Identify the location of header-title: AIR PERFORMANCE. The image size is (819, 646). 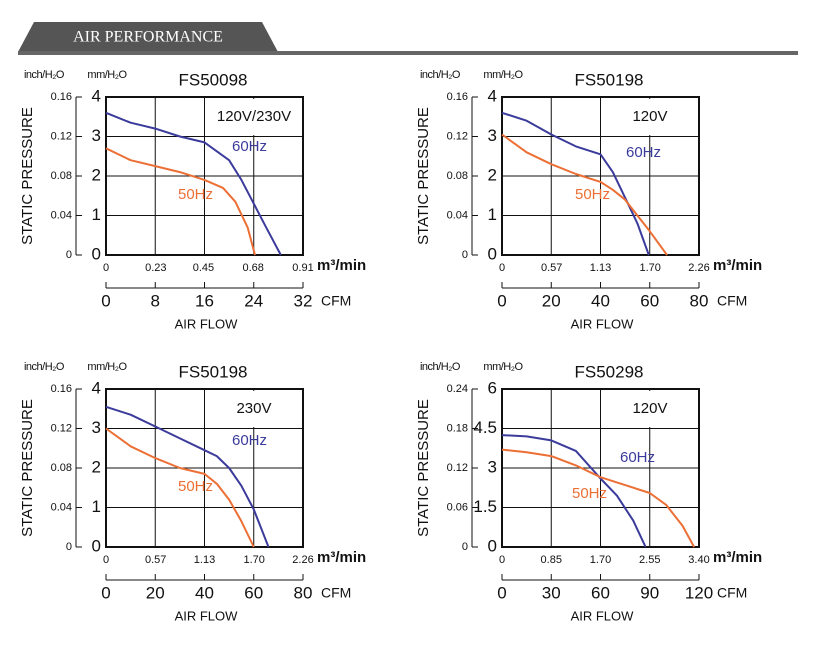
(148, 37).